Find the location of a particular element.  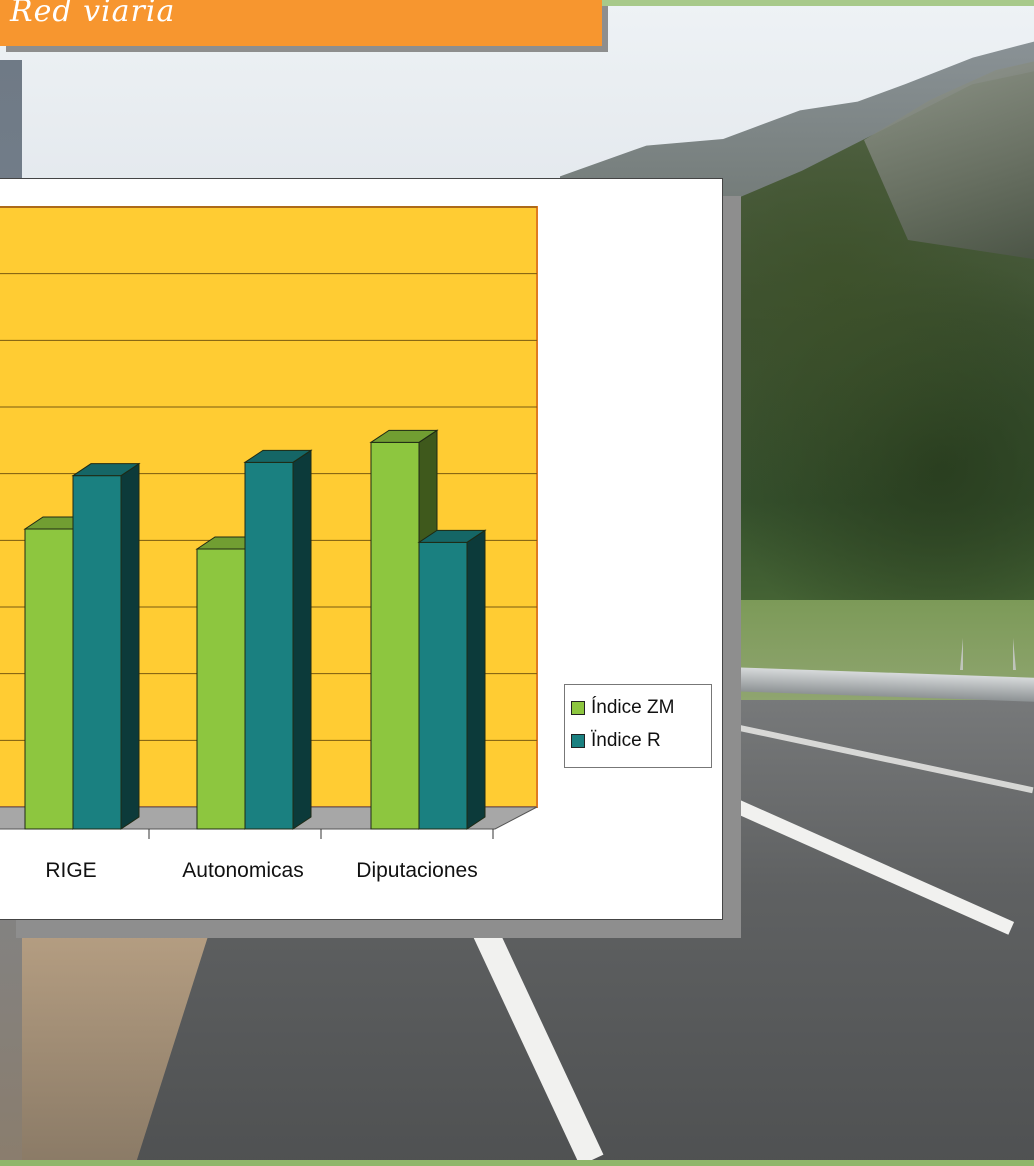

x-tick-label: RIGE is located at coordinates (70, 870).